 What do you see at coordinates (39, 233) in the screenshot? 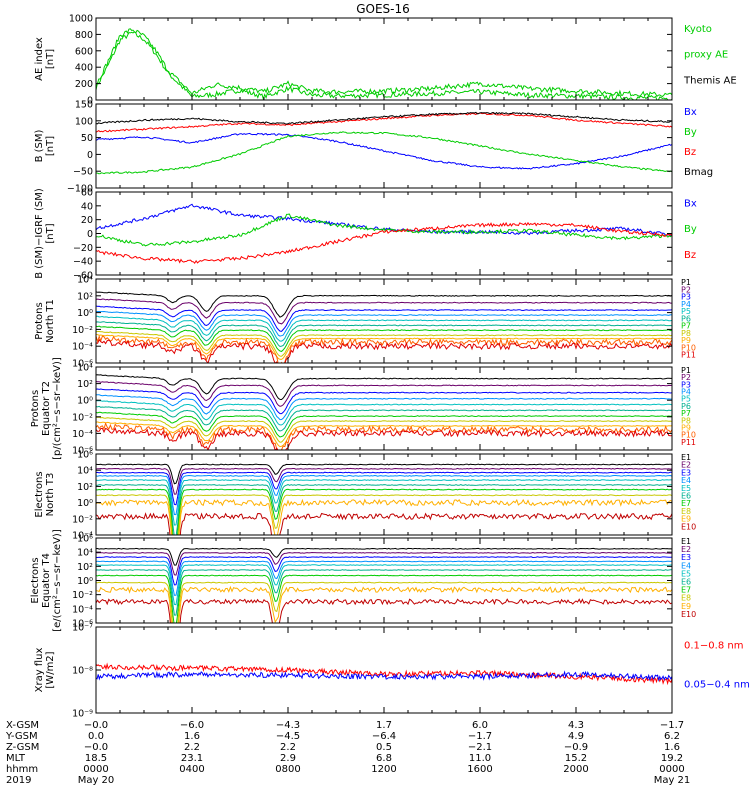
I see `y-axis-label: B (SM)−IGRF (SM)` at bounding box center [39, 233].